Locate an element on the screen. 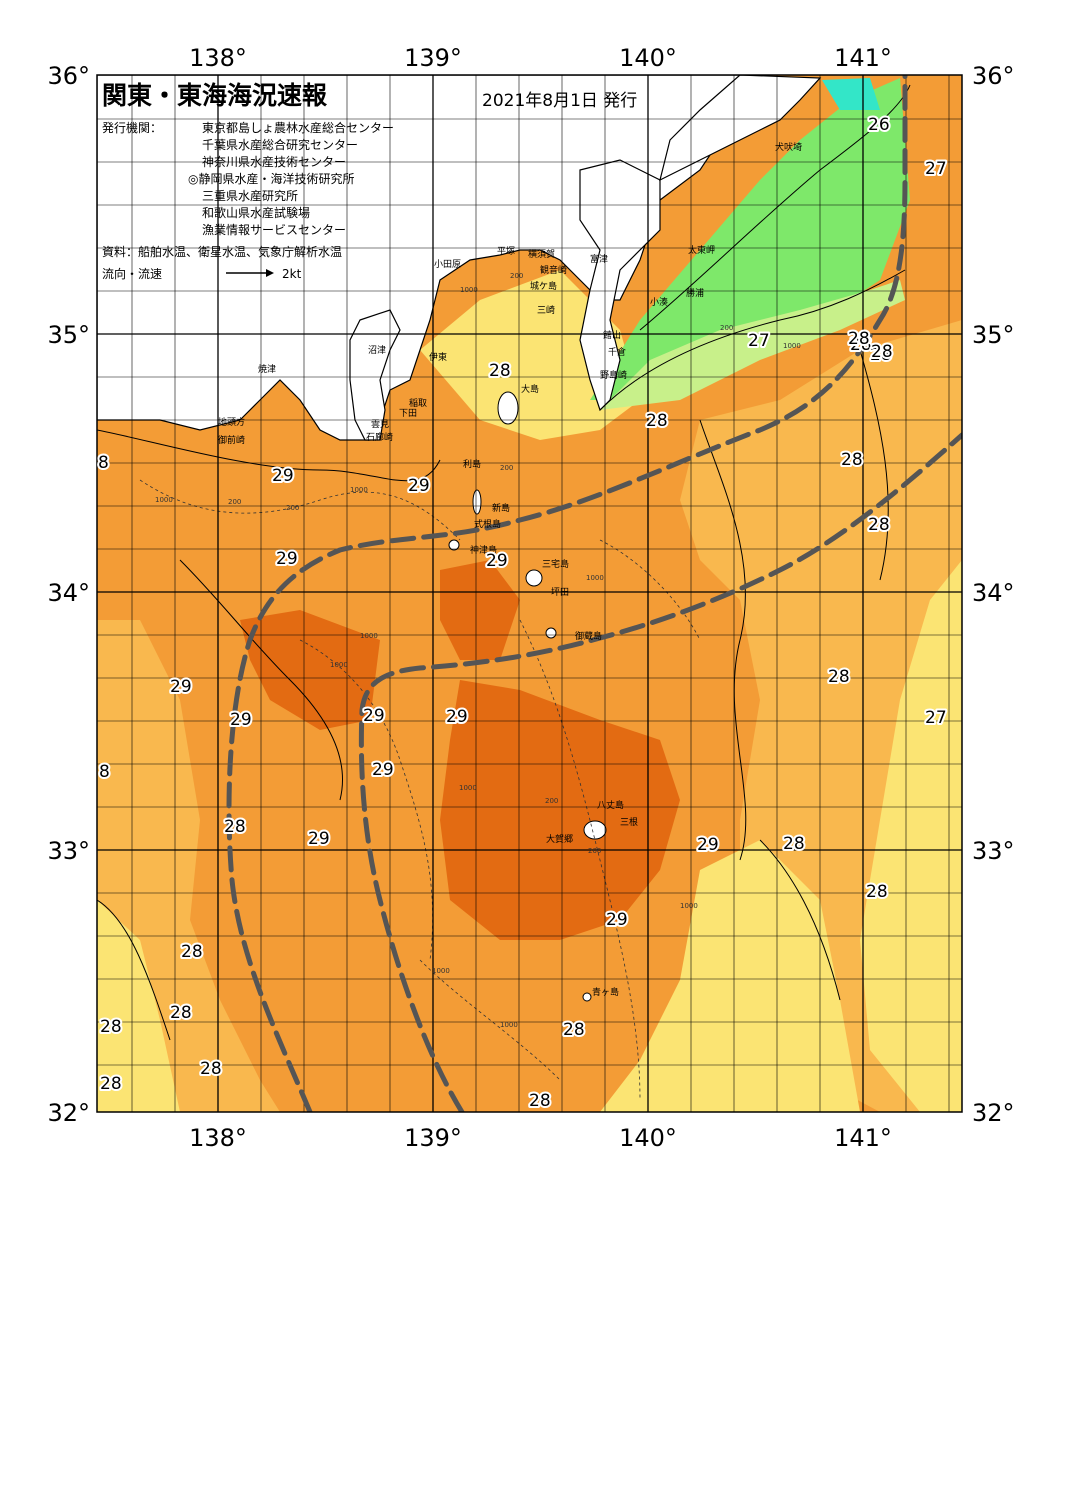 The height and width of the screenshot is (1505, 1065). flow-legend-scale: 2kt is located at coordinates (292, 274).